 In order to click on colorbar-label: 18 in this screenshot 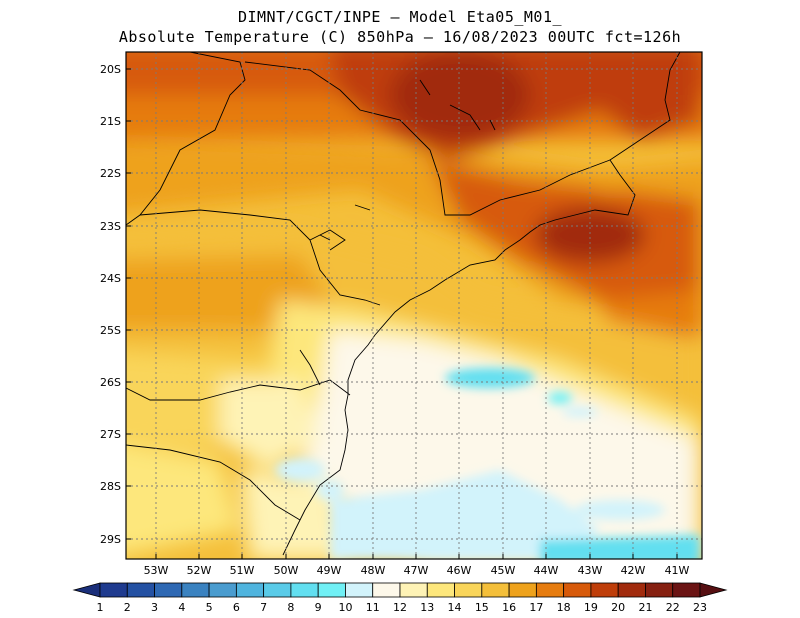, I will do `click(564, 607)`.